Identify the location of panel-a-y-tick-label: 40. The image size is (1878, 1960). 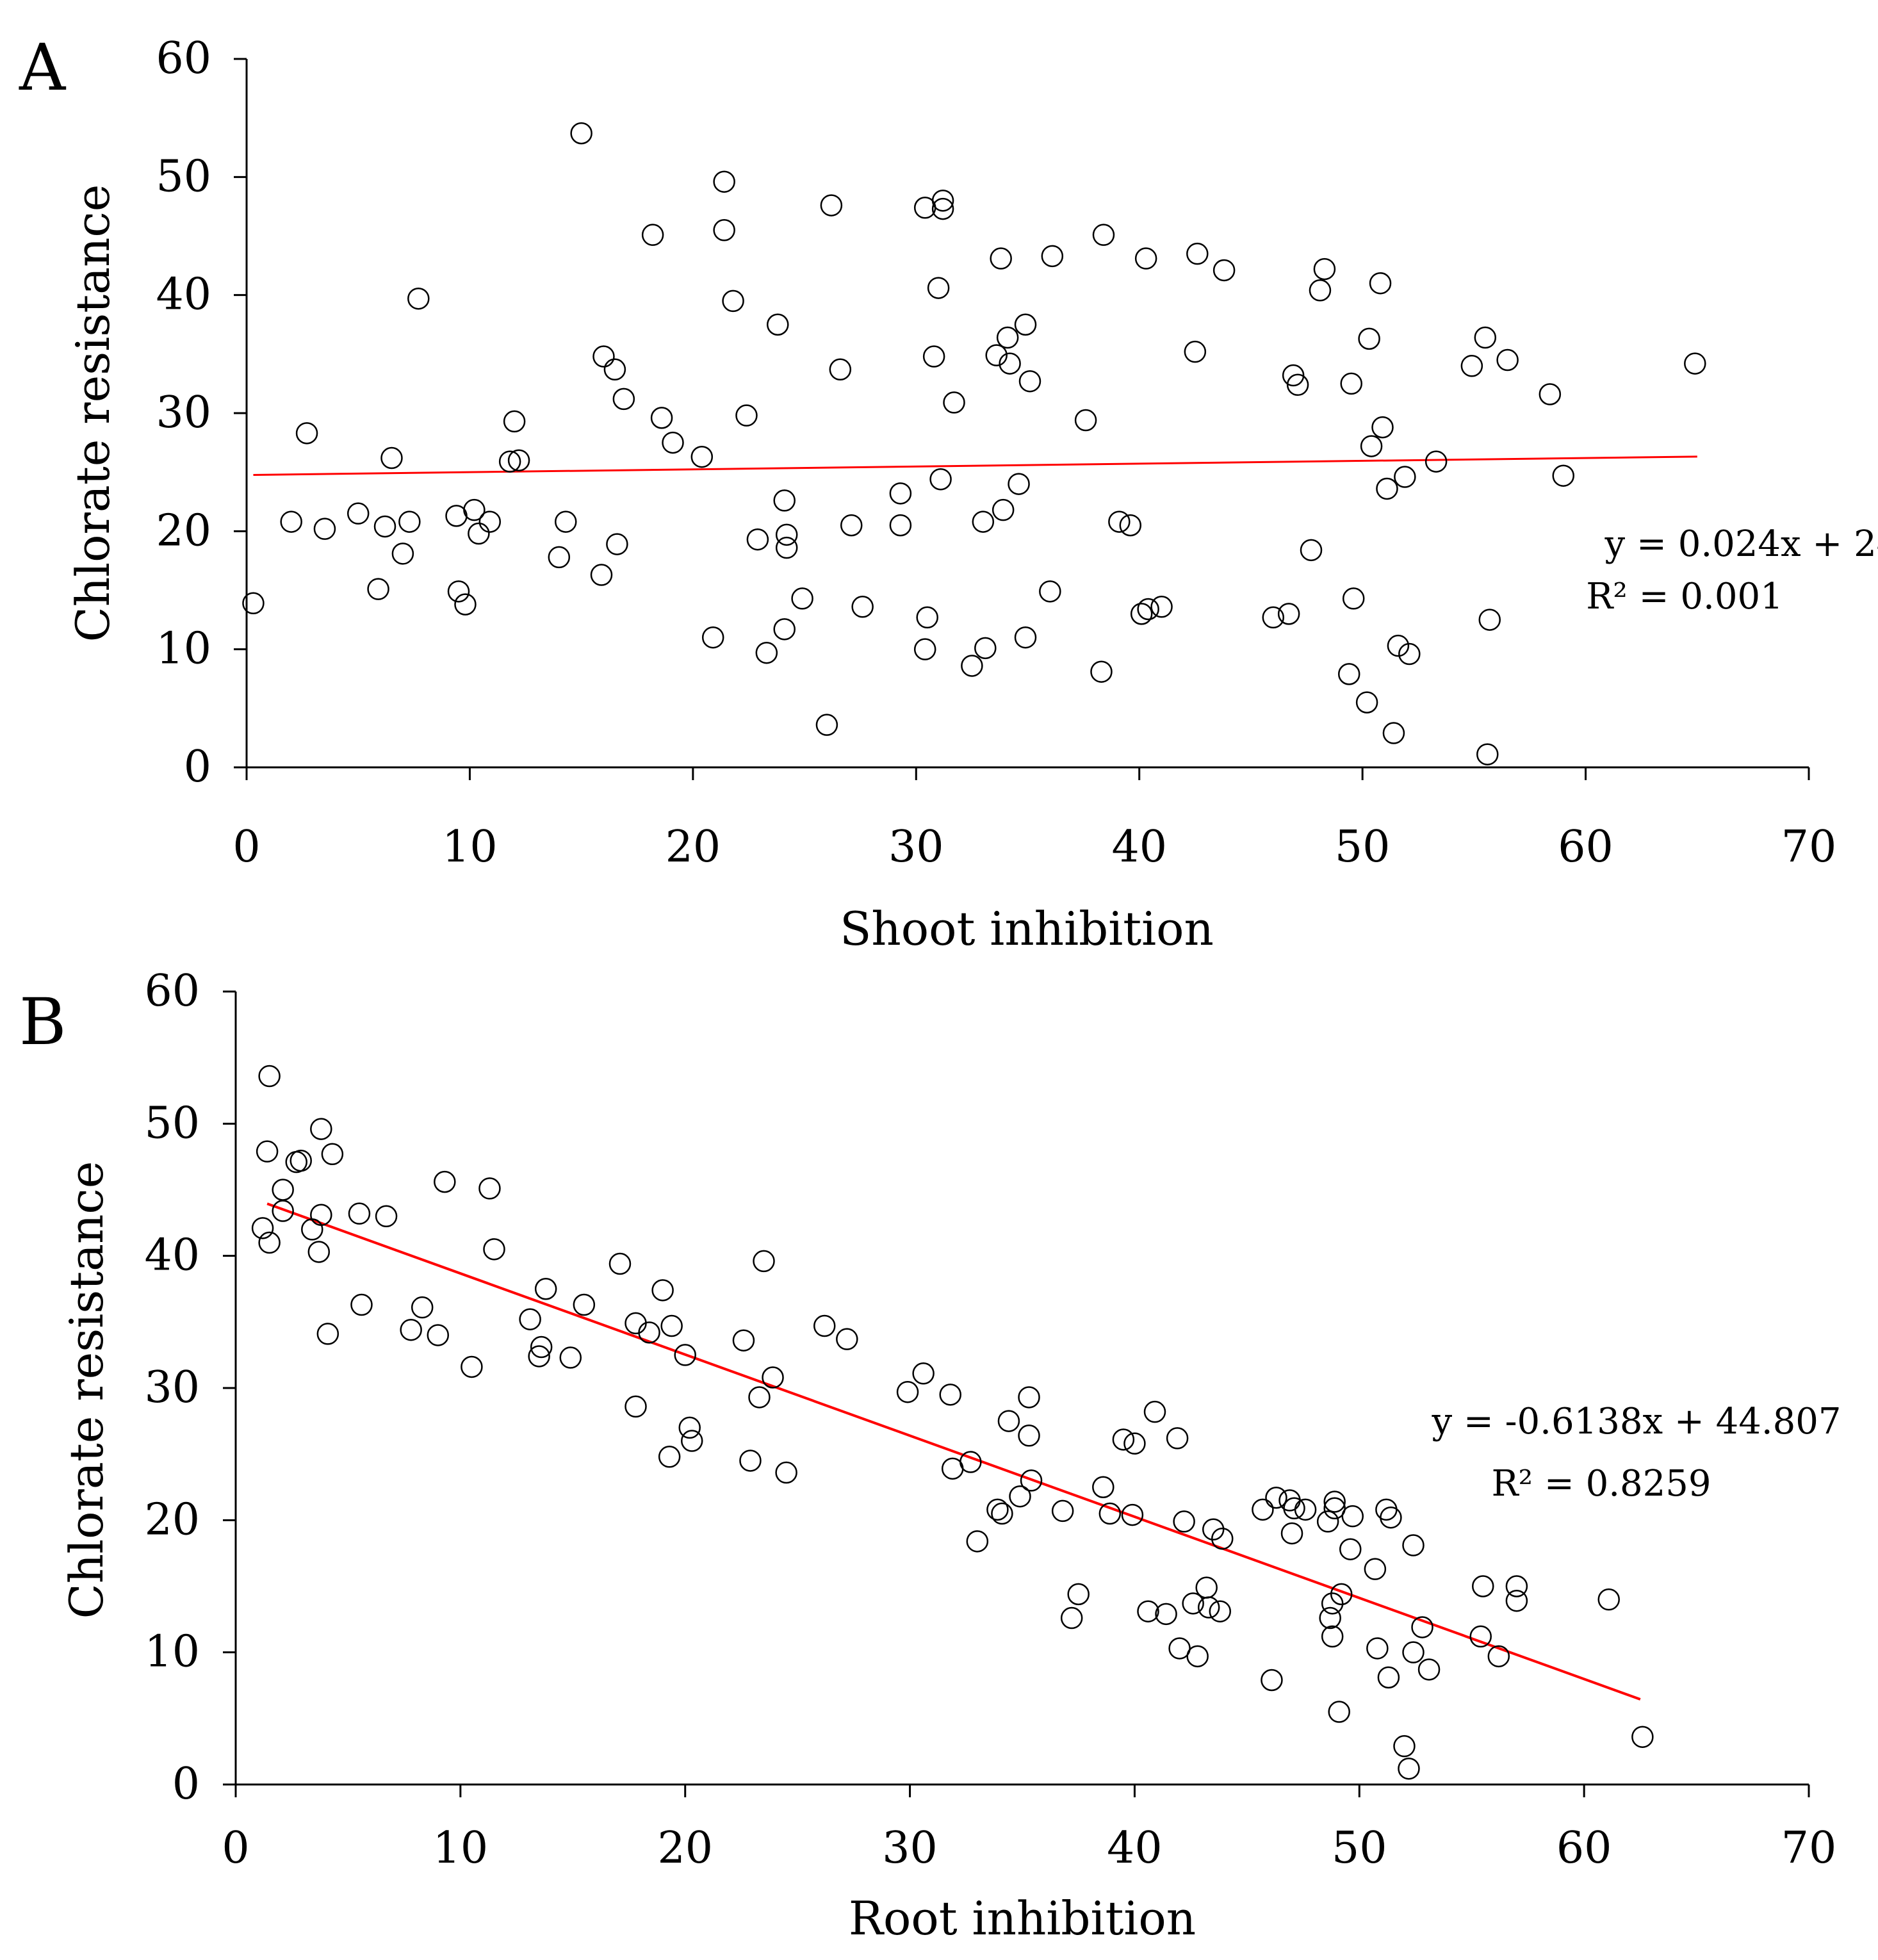
(183, 295).